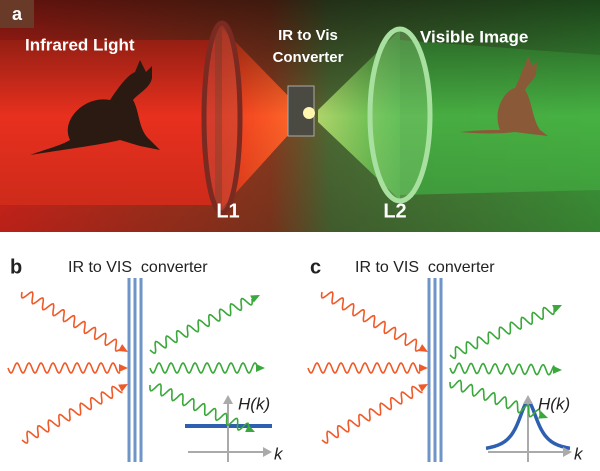 The image size is (600, 471). I want to click on lens-label: L1, so click(227, 211).